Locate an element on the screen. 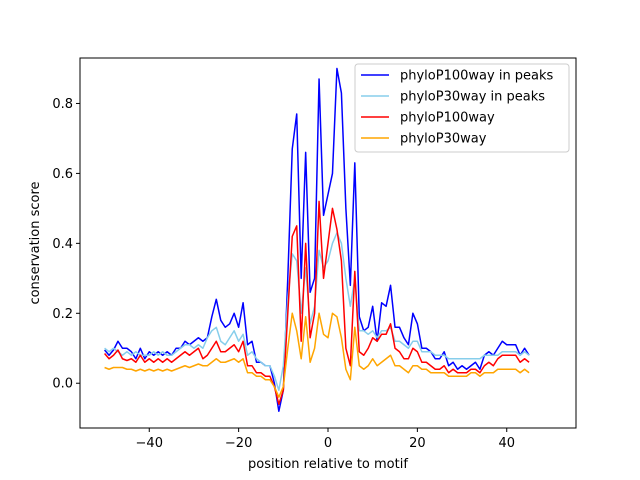 Image resolution: width=640 pixels, height=480 pixels. y-tick-label: 0.2 is located at coordinates (62, 314).